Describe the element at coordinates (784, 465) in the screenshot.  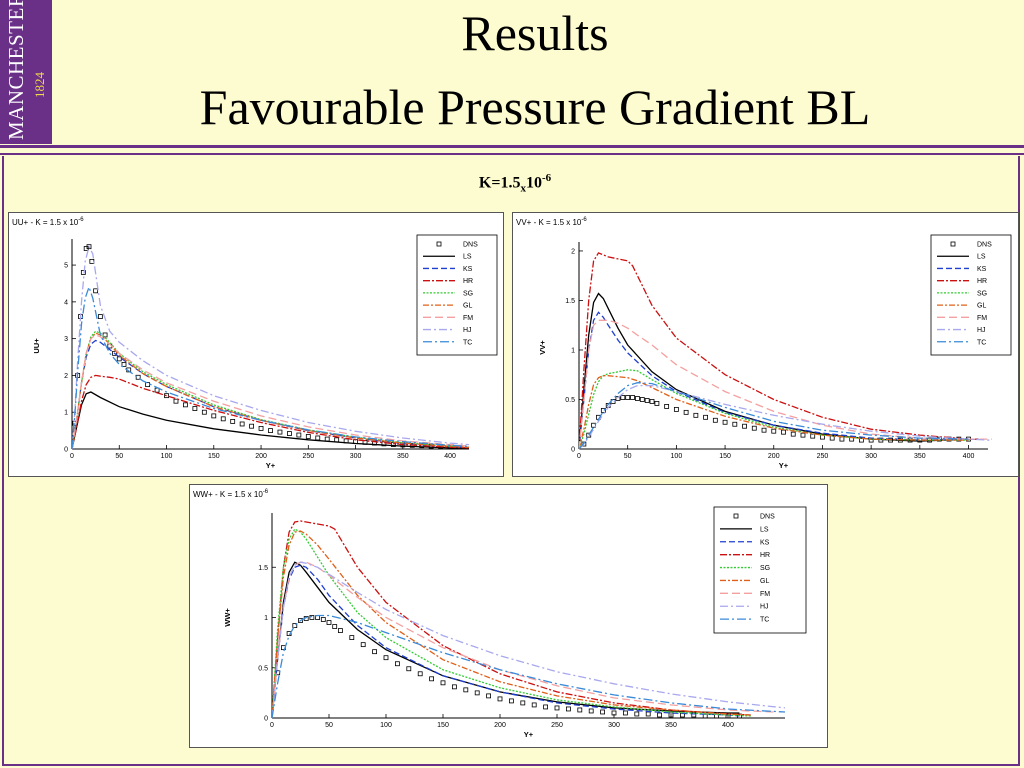
I see `x-axis-label: Y+` at that location.